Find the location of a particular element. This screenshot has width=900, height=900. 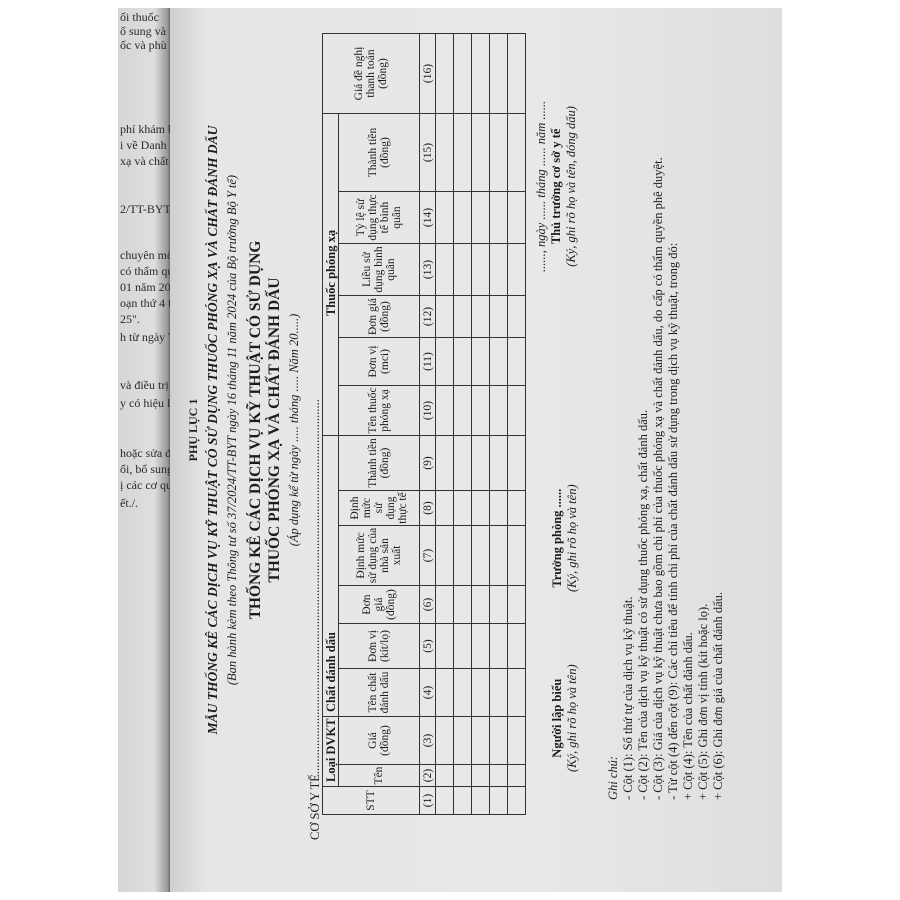

adjacent-page-line: i về Danh mục is located at coordinates (145, 145).